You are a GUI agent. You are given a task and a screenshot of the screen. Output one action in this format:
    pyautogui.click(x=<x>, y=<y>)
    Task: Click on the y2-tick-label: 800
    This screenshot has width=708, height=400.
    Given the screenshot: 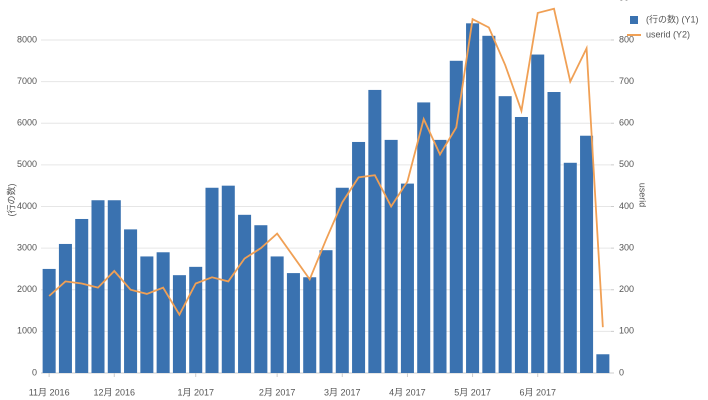 What is the action you would take?
    pyautogui.click(x=626, y=39)
    